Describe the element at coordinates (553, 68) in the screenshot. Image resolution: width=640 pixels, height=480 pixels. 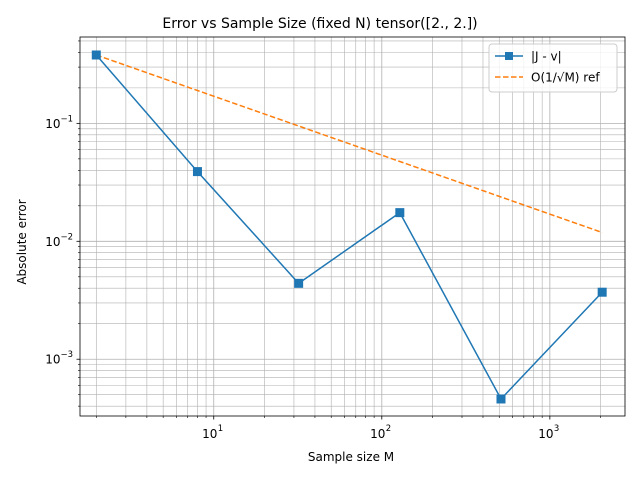
I see `legend: |J - v| O(1/√M) ref` at that location.